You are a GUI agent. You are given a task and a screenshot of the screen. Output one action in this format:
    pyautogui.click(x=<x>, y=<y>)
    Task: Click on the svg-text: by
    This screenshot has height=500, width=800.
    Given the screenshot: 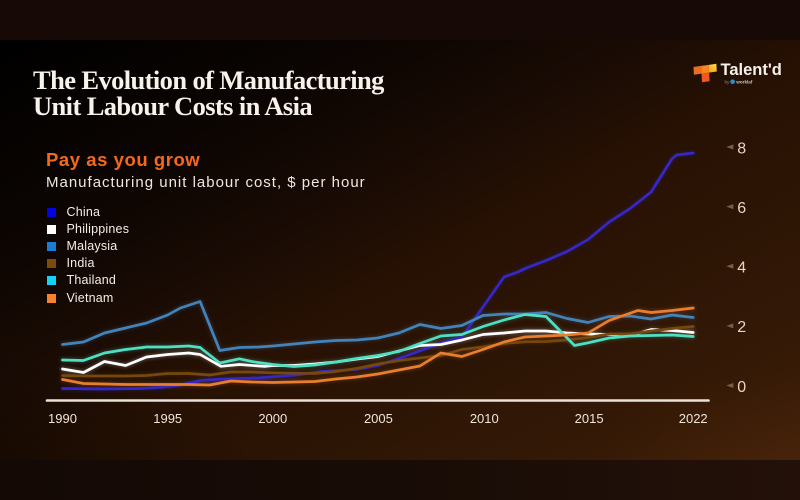 What is the action you would take?
    pyautogui.click(x=728, y=81)
    